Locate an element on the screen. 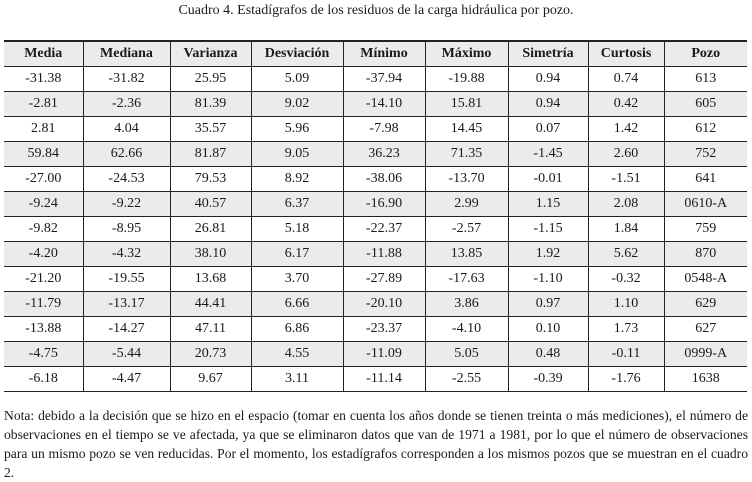 Image resolution: width=752 pixels, height=482 pixels. table-cell: 0548-A is located at coordinates (705, 279).